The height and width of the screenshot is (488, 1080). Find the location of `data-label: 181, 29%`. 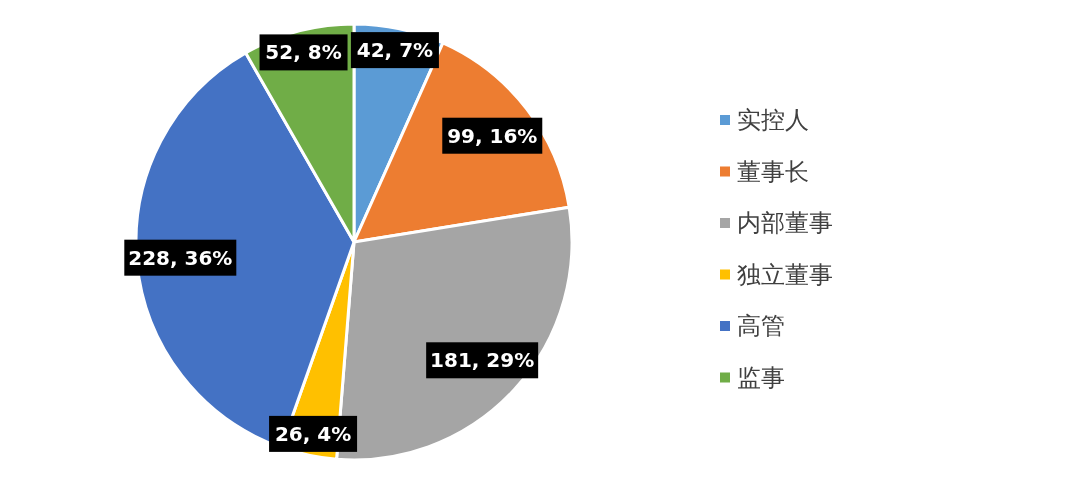

data-label: 181, 29% is located at coordinates (482, 360).